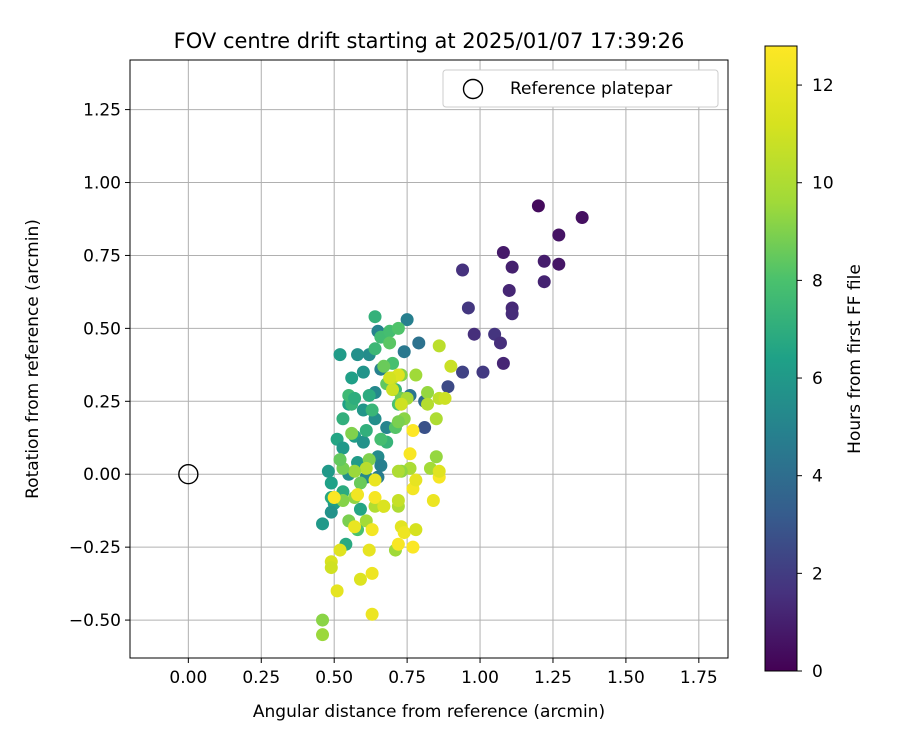  What do you see at coordinates (95, 621) in the screenshot?
I see `y-tick-label: −0.50` at bounding box center [95, 621].